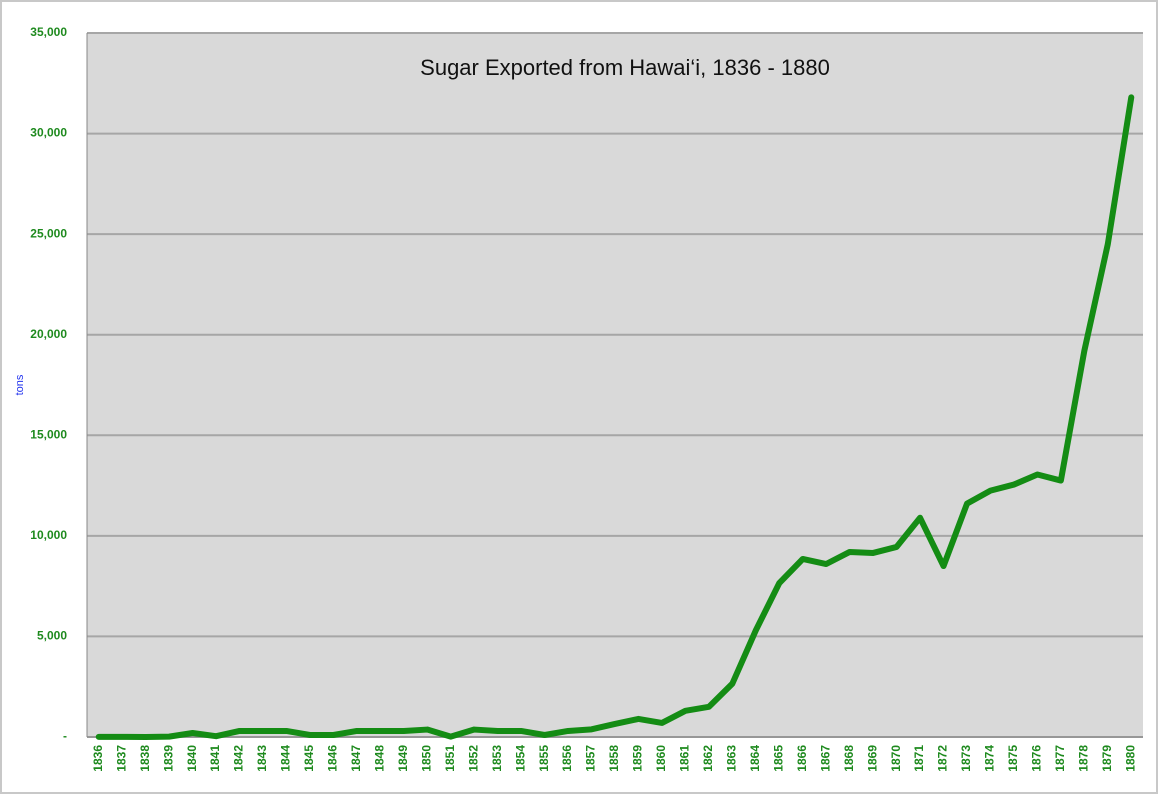  What do you see at coordinates (638, 758) in the screenshot?
I see `x-tick-label: 1859` at bounding box center [638, 758].